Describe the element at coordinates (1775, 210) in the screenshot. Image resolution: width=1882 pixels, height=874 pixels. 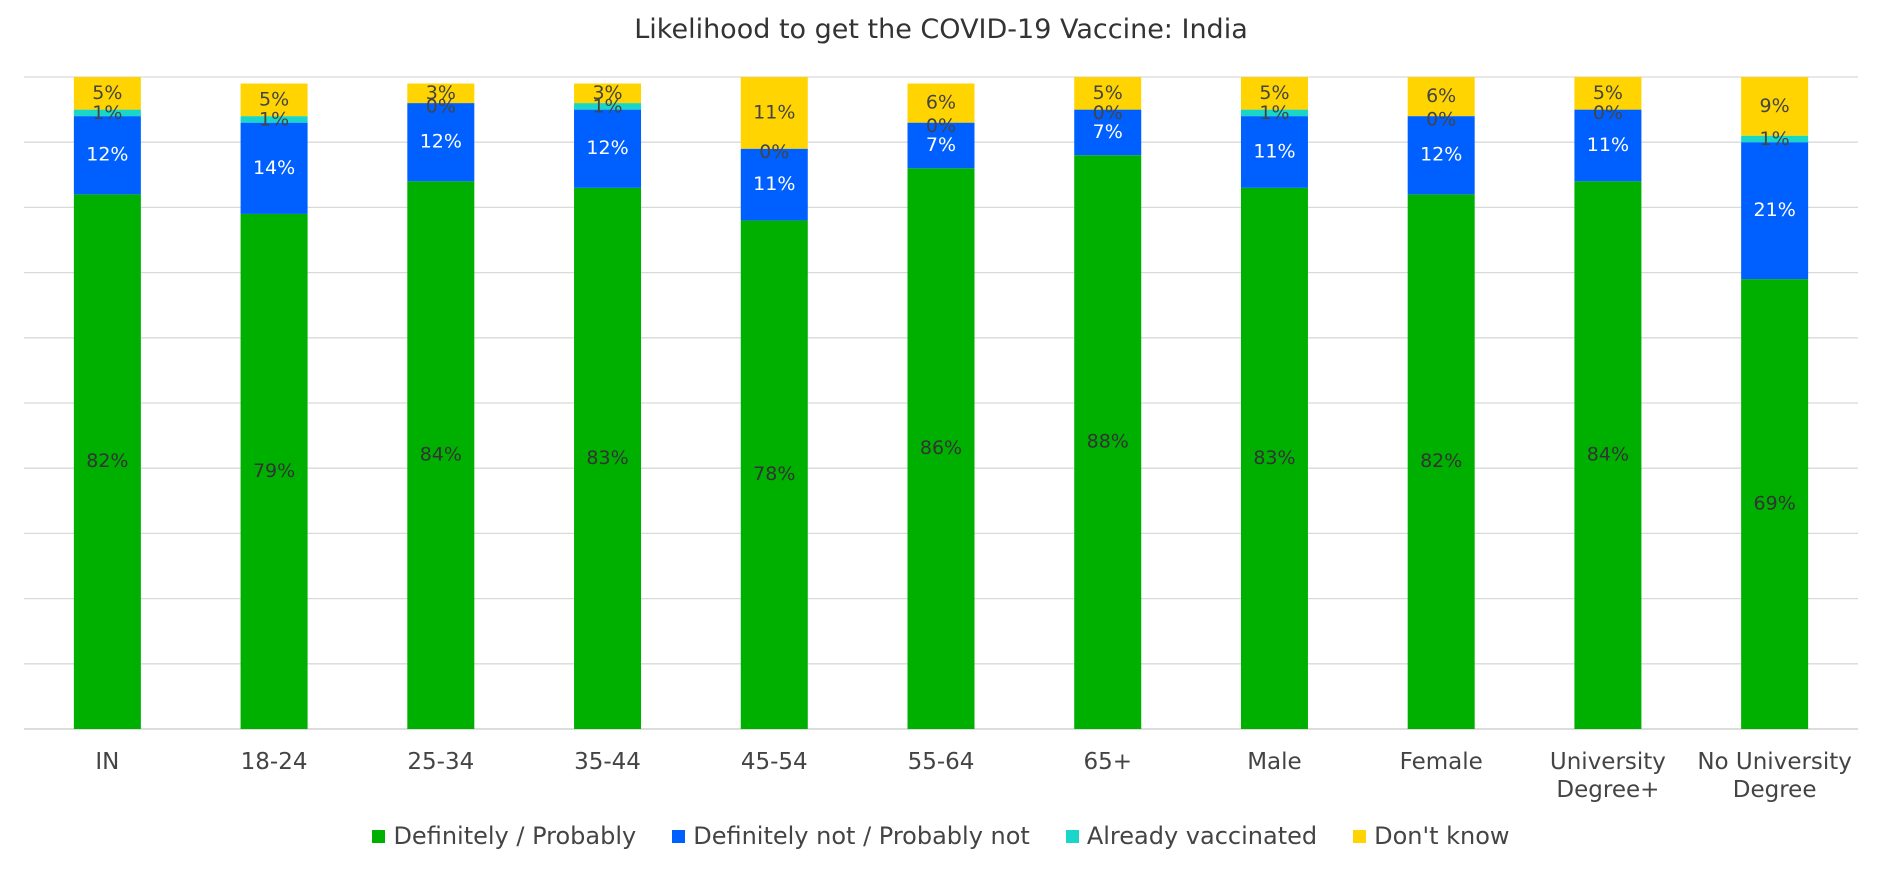
I see `data-label: 21%` at that location.